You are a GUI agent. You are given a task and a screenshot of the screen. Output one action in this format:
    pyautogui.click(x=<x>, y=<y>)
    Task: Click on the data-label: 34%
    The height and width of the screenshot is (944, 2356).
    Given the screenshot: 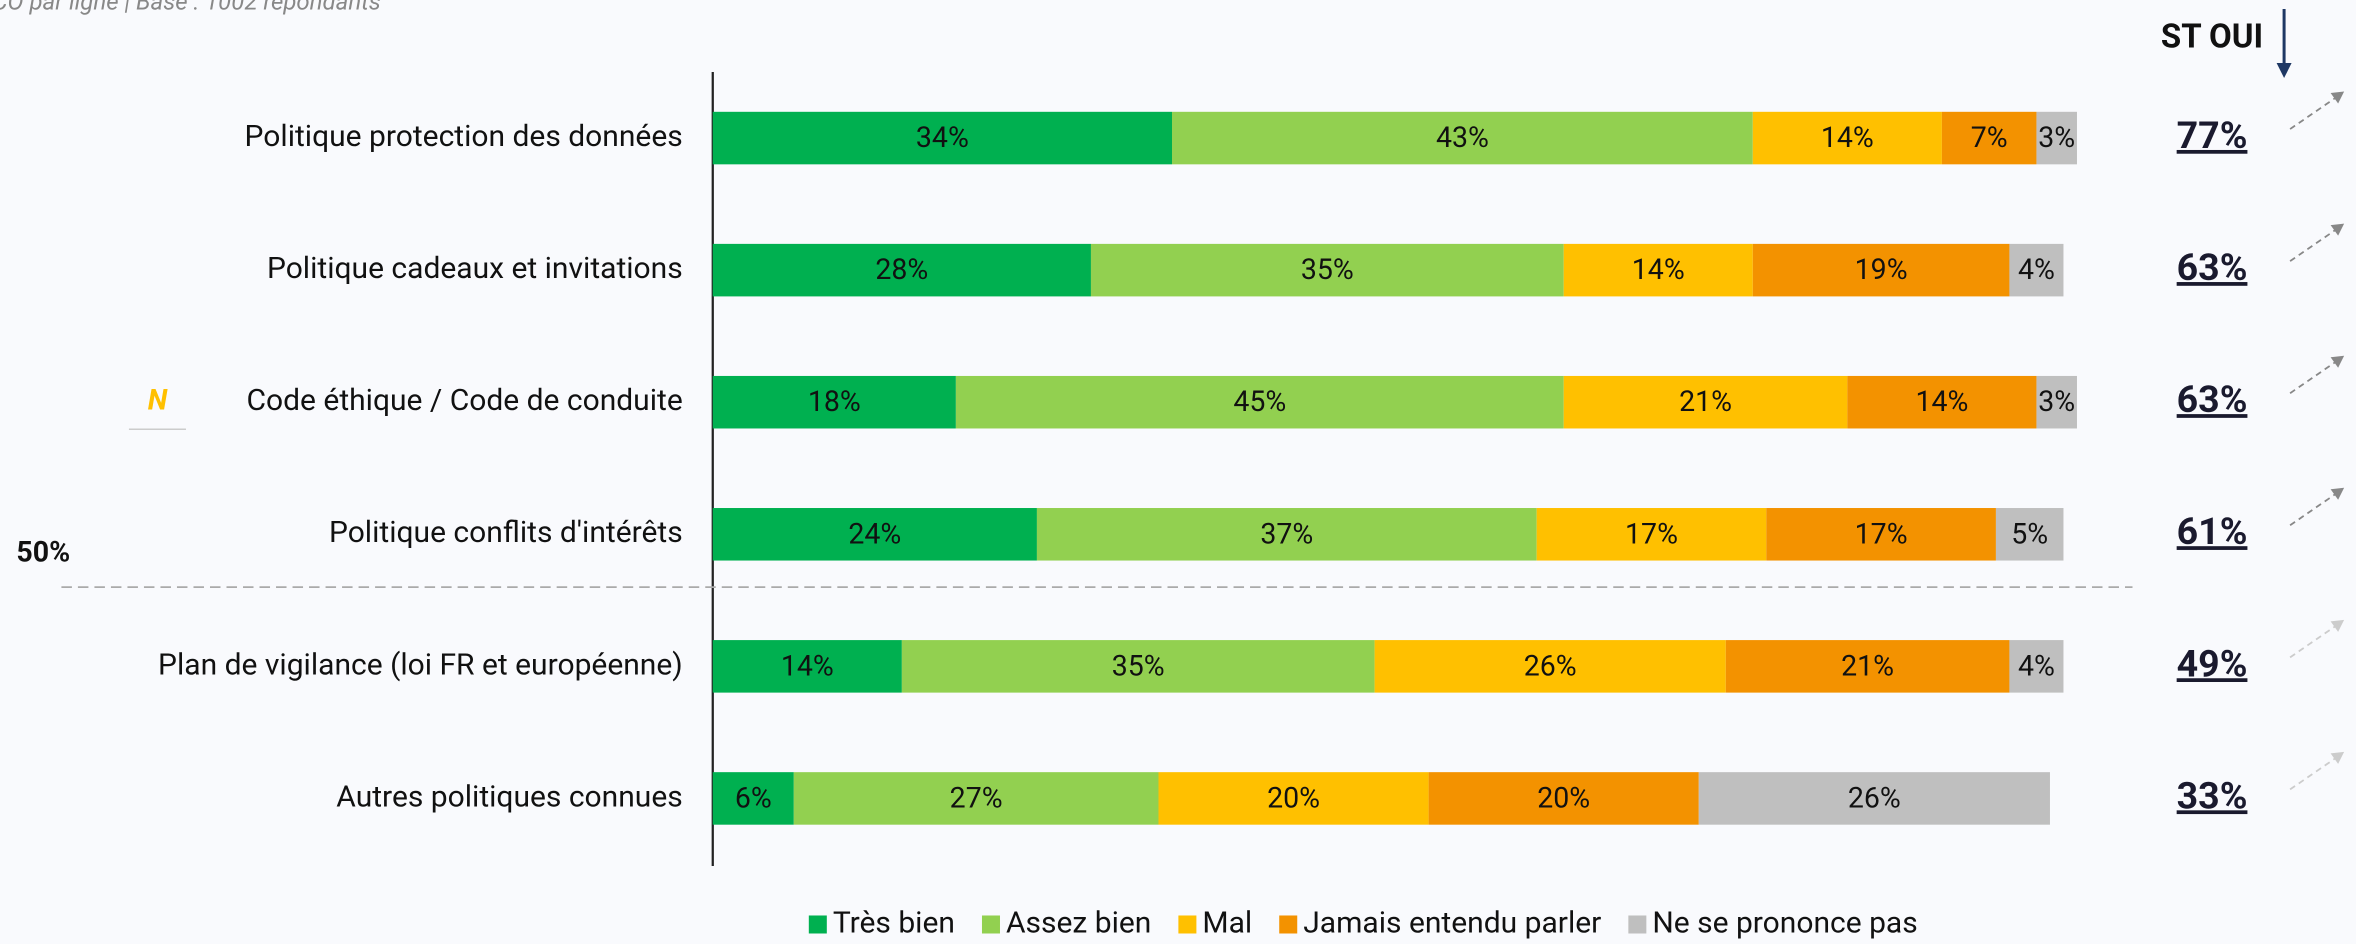 What is the action you would take?
    pyautogui.click(x=942, y=137)
    